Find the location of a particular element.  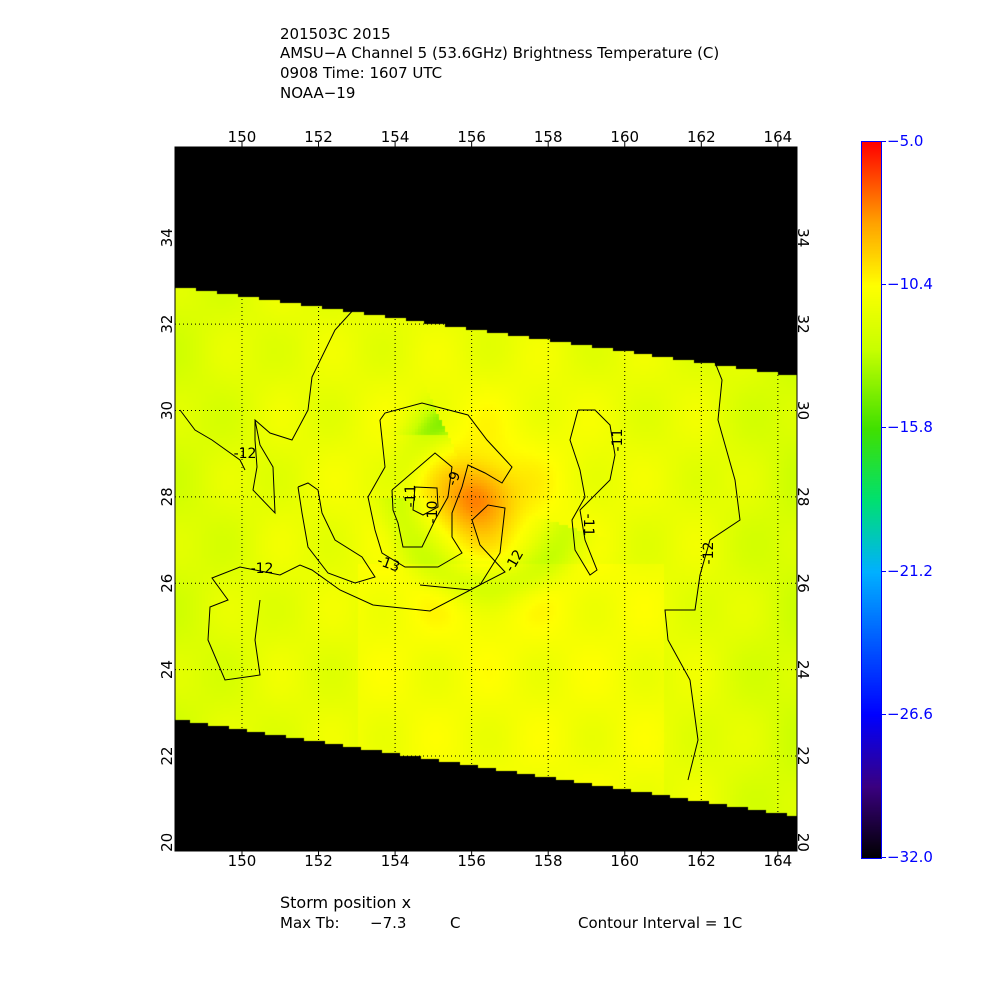

contour-minus-12-west is located at coordinates (212, 440).